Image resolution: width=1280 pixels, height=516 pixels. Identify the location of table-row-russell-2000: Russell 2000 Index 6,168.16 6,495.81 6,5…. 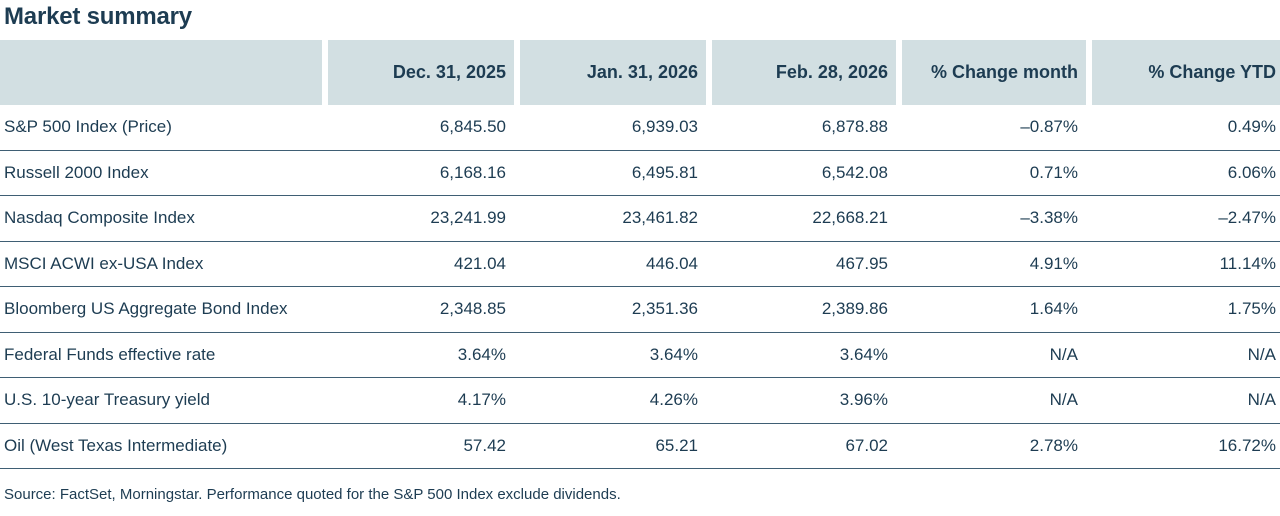
(640, 173).